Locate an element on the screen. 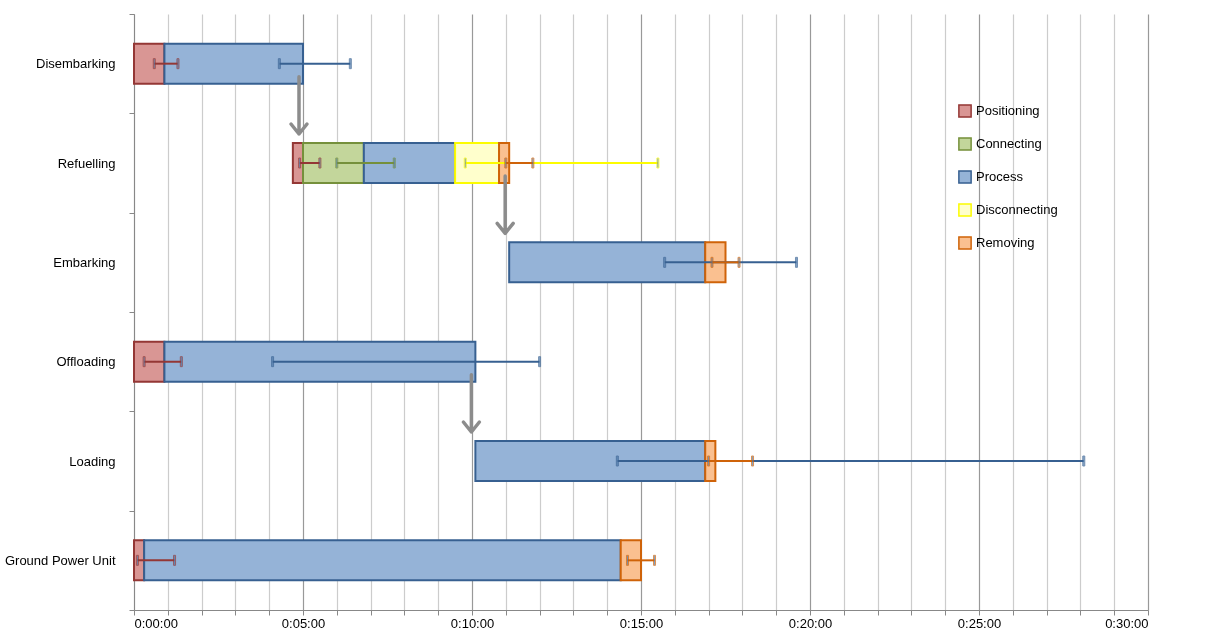 This screenshot has height=644, width=1210. x-tick-label: 0:30:00 is located at coordinates (1127, 623).